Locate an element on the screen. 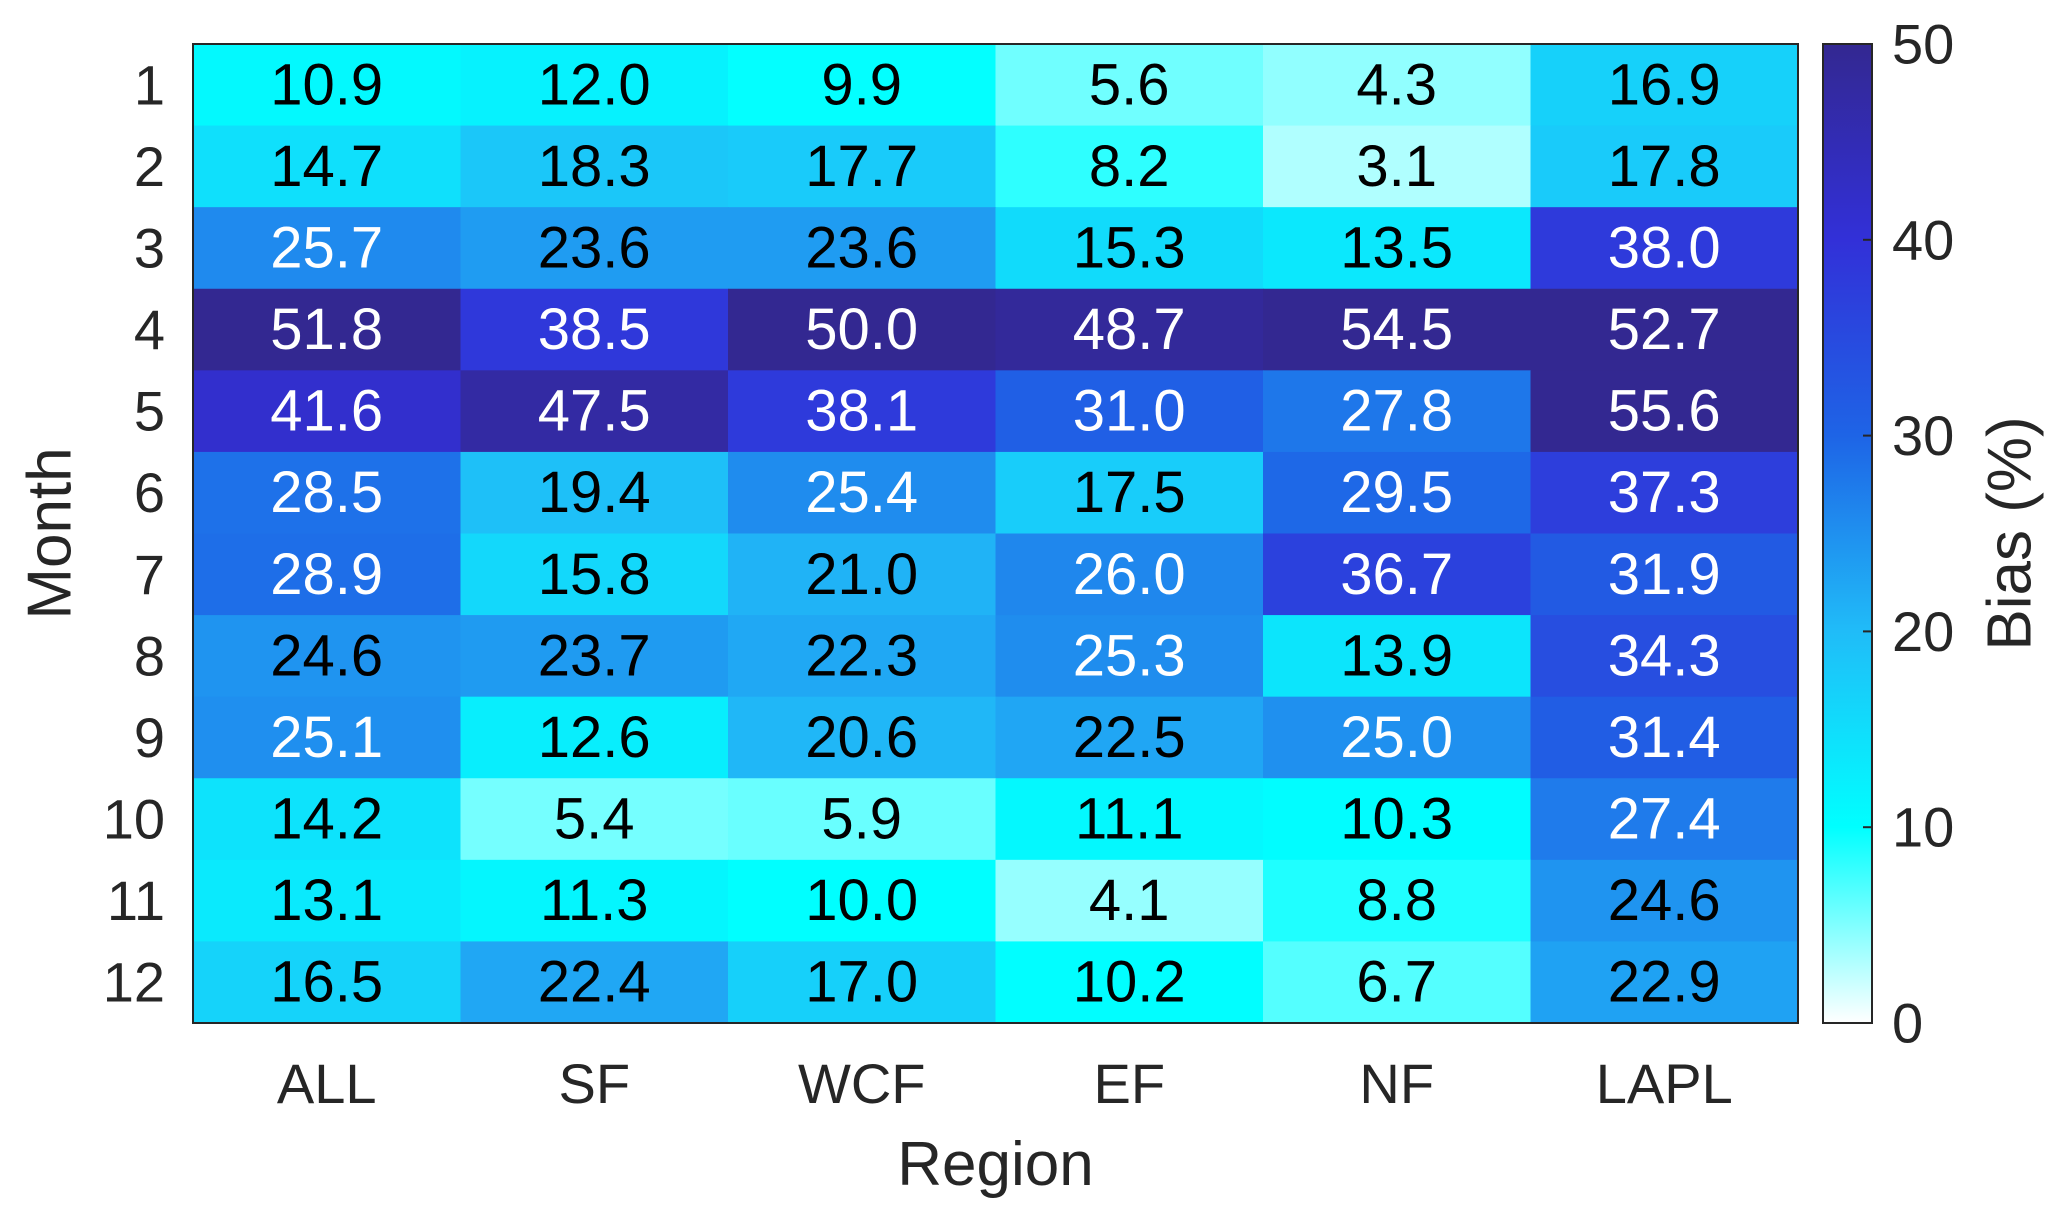  cell-value-label: 15.3 is located at coordinates (1129, 247).